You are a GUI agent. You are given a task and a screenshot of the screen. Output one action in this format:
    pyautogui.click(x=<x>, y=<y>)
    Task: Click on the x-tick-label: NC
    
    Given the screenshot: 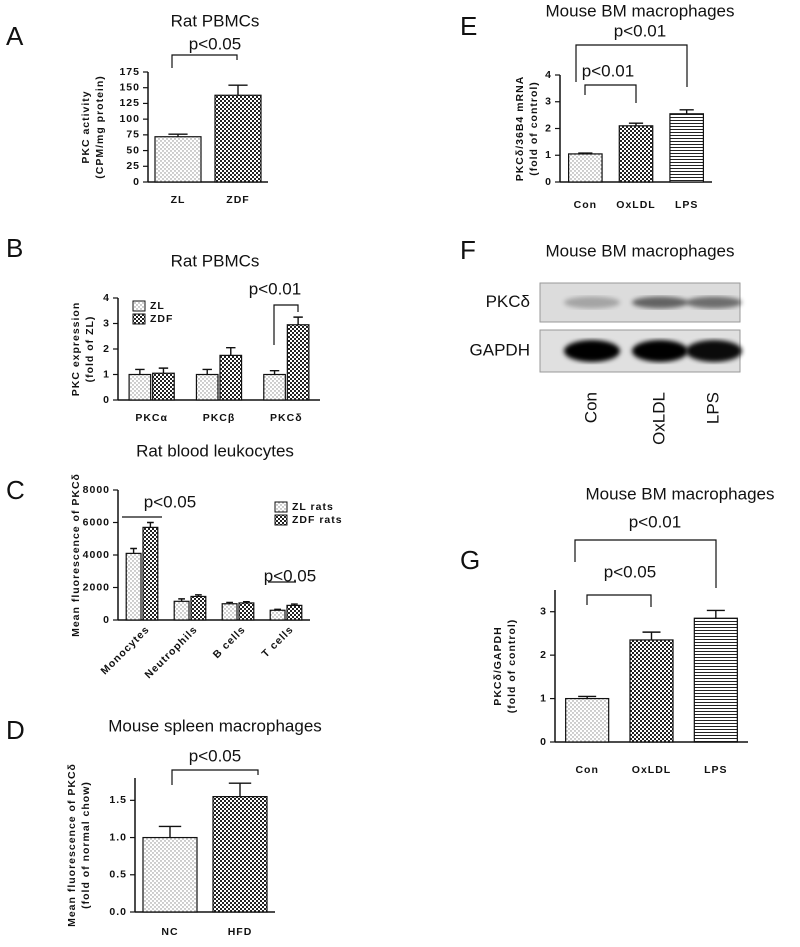 What is the action you would take?
    pyautogui.click(x=169, y=932)
    